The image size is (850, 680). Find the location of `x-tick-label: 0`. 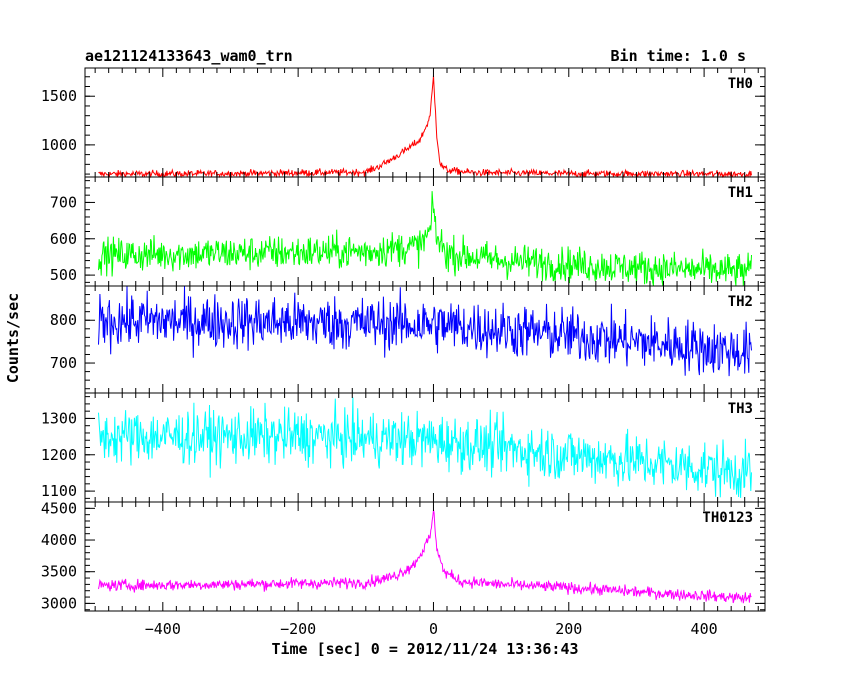

x-tick-label: 0 is located at coordinates (433, 629).